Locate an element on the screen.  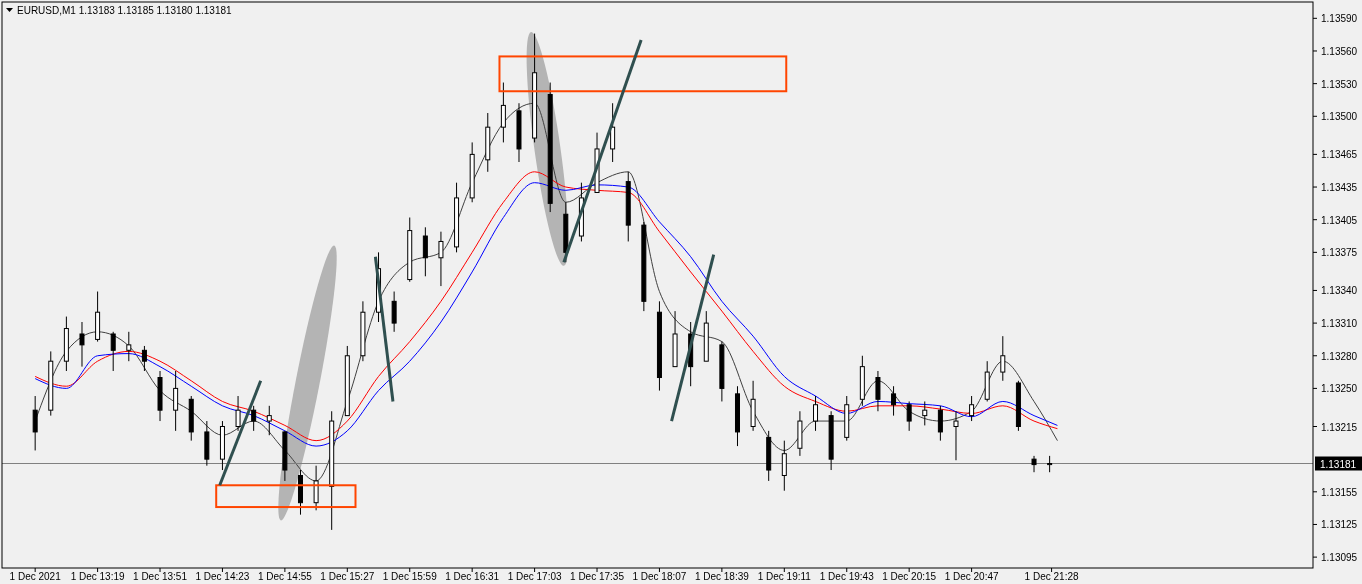
x-tick-label: 1 Dec 20:47 is located at coordinates (971, 576).